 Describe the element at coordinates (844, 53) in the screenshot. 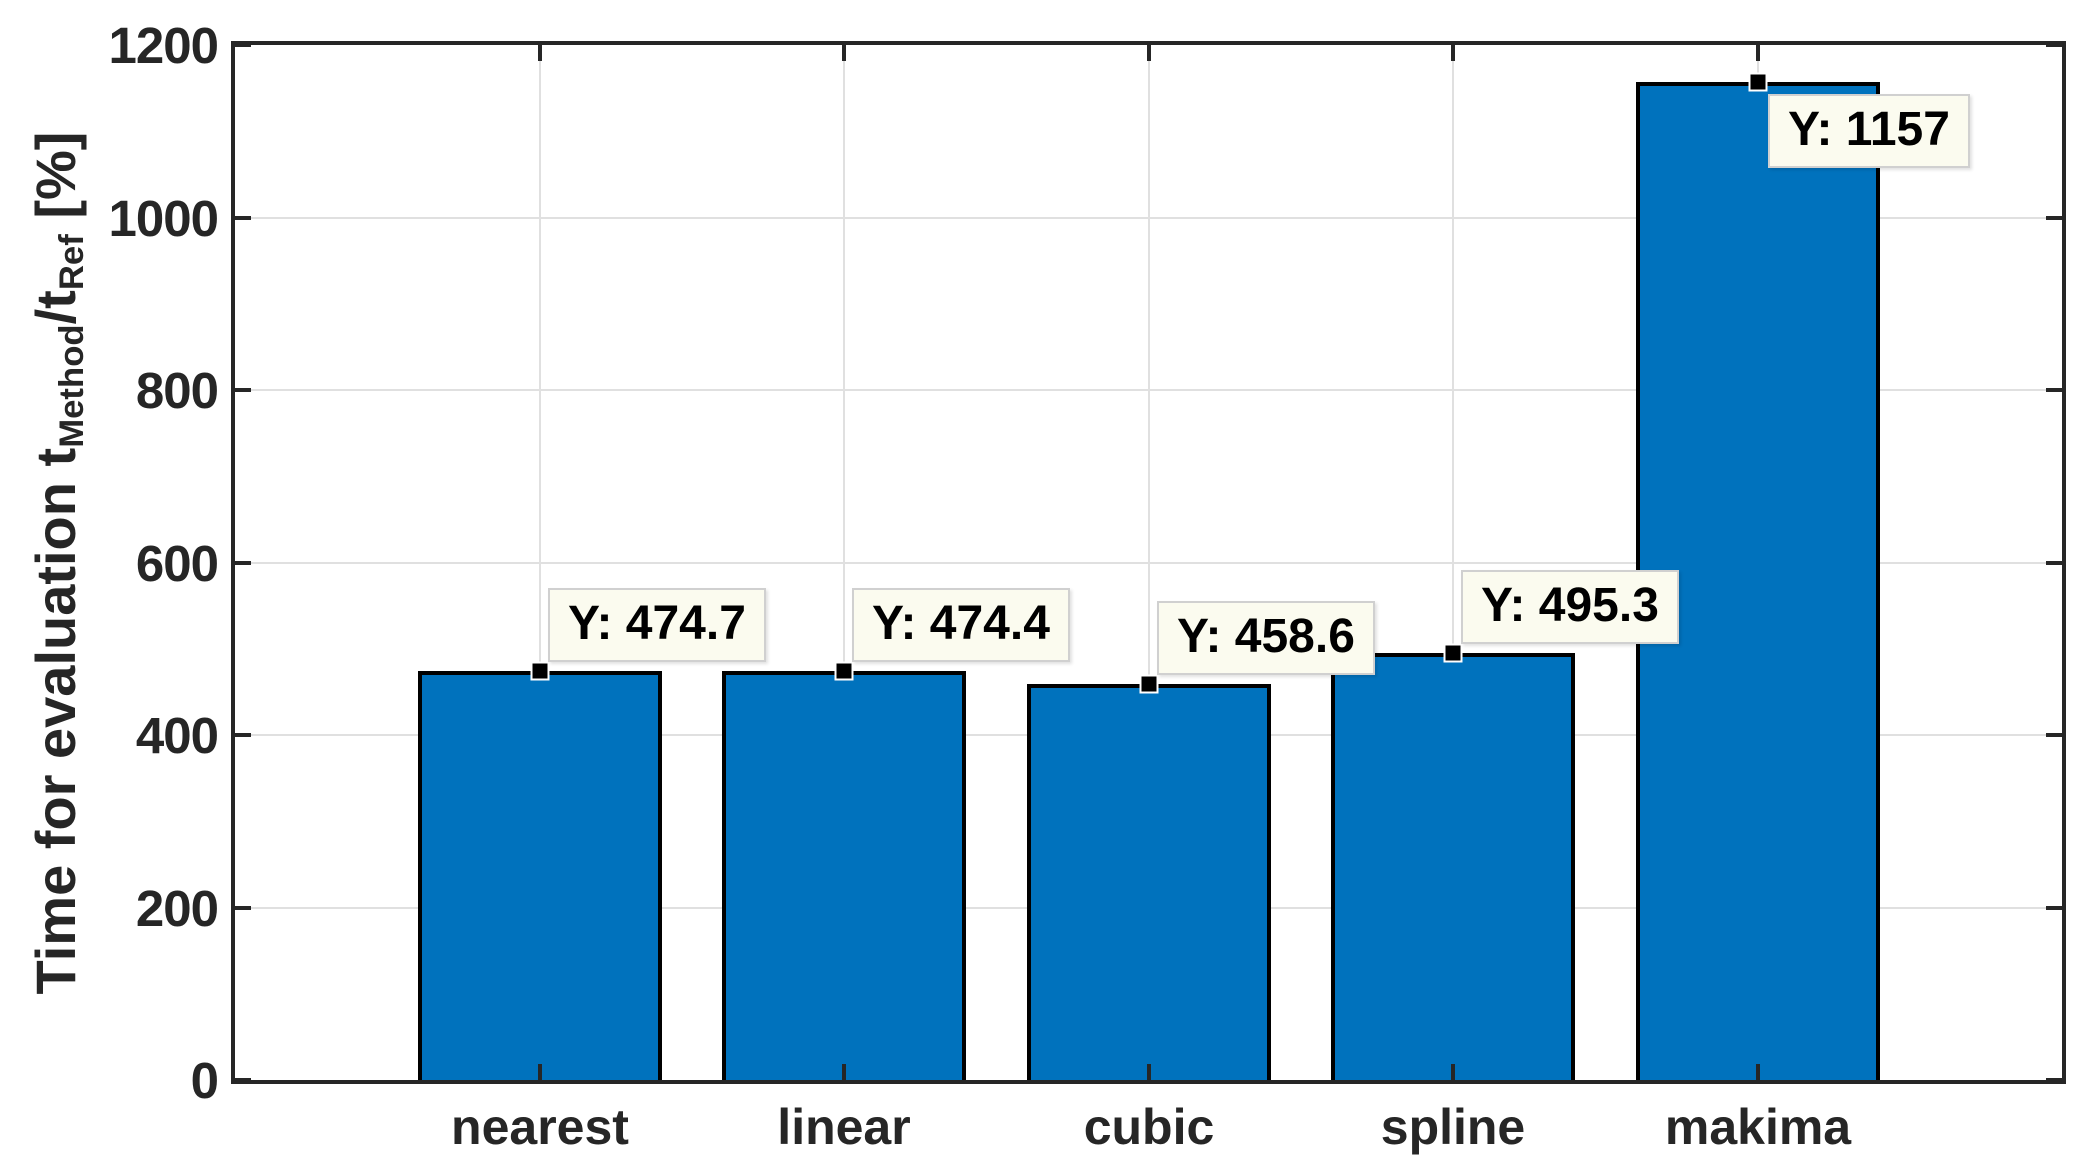

I see `x-tick-top-linear` at that location.